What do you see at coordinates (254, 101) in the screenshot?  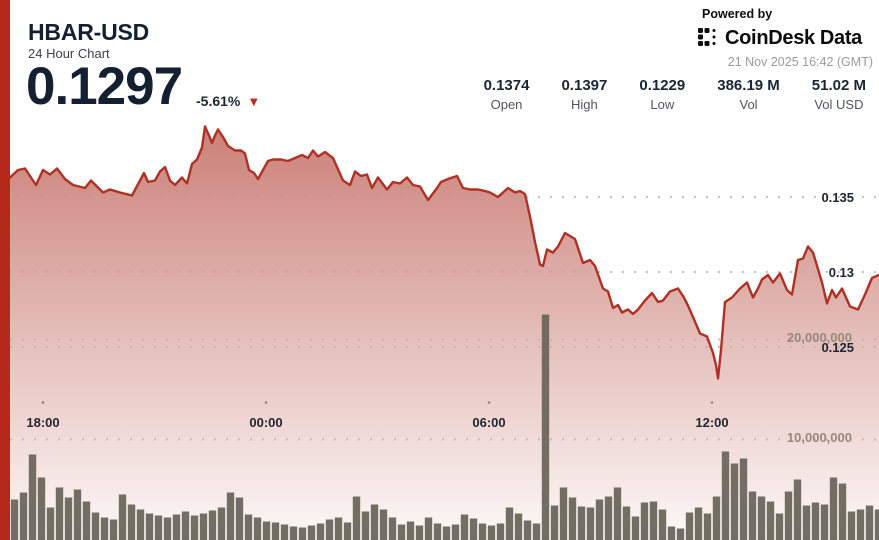 I see `down-triangle-icon: ▼` at bounding box center [254, 101].